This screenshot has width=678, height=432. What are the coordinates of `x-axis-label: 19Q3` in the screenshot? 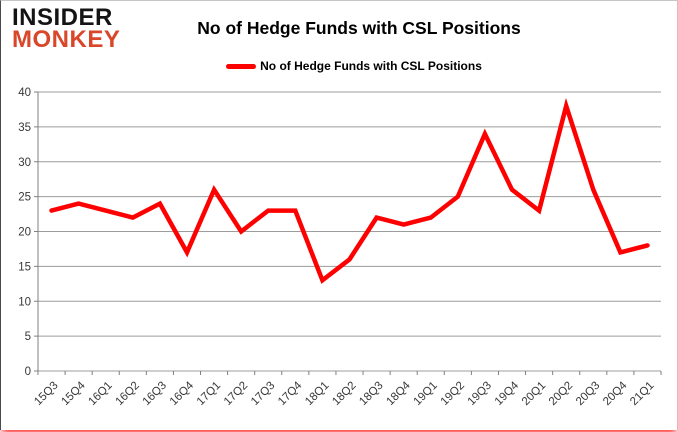 It's located at (480, 394).